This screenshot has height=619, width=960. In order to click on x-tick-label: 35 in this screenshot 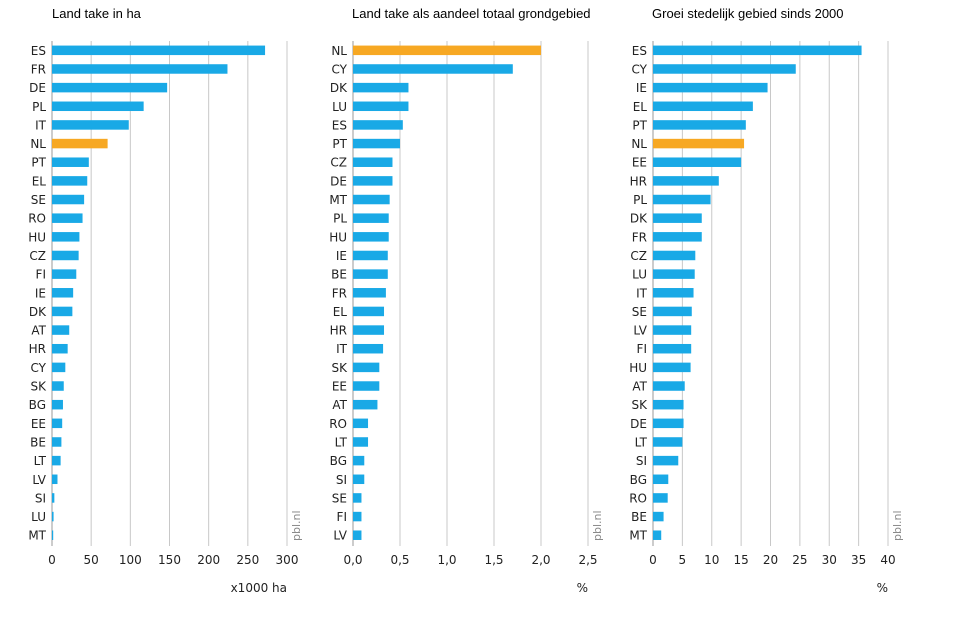, I will do `click(858, 560)`.